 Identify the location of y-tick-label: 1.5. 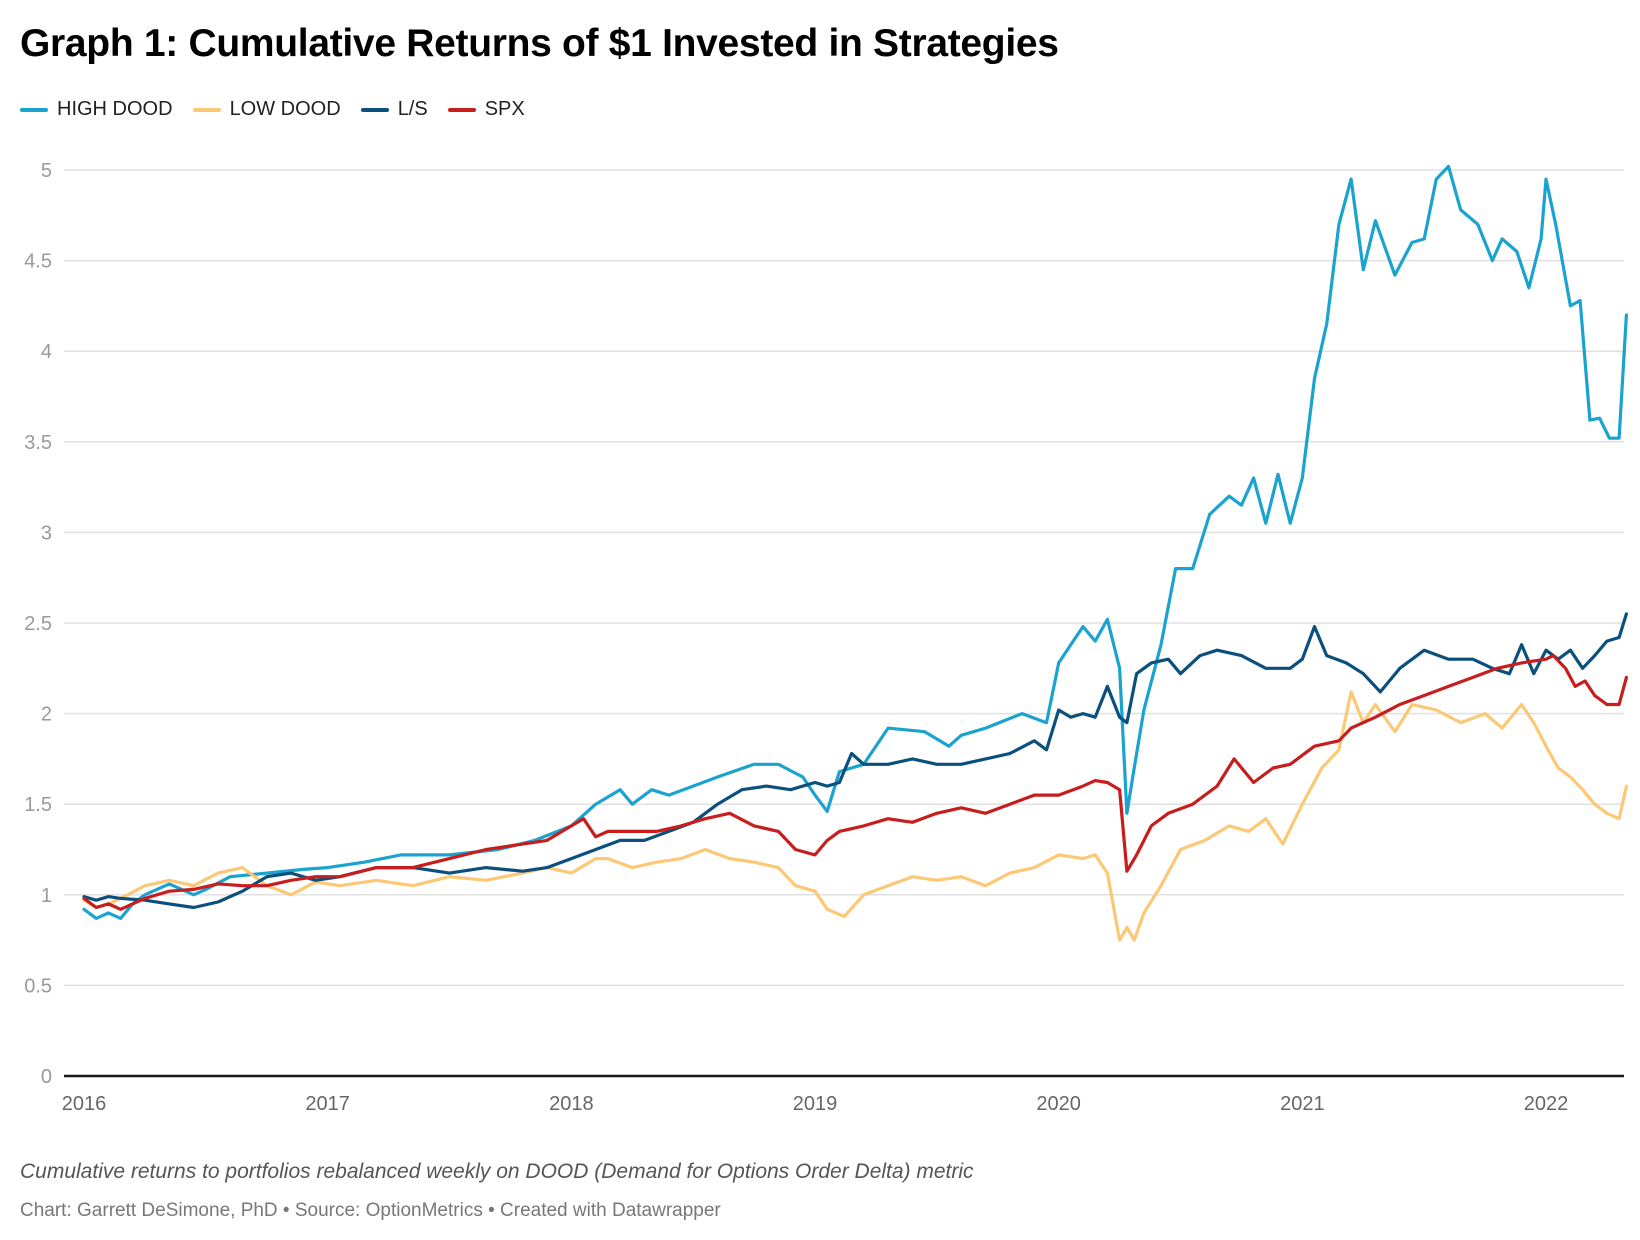
(38, 805).